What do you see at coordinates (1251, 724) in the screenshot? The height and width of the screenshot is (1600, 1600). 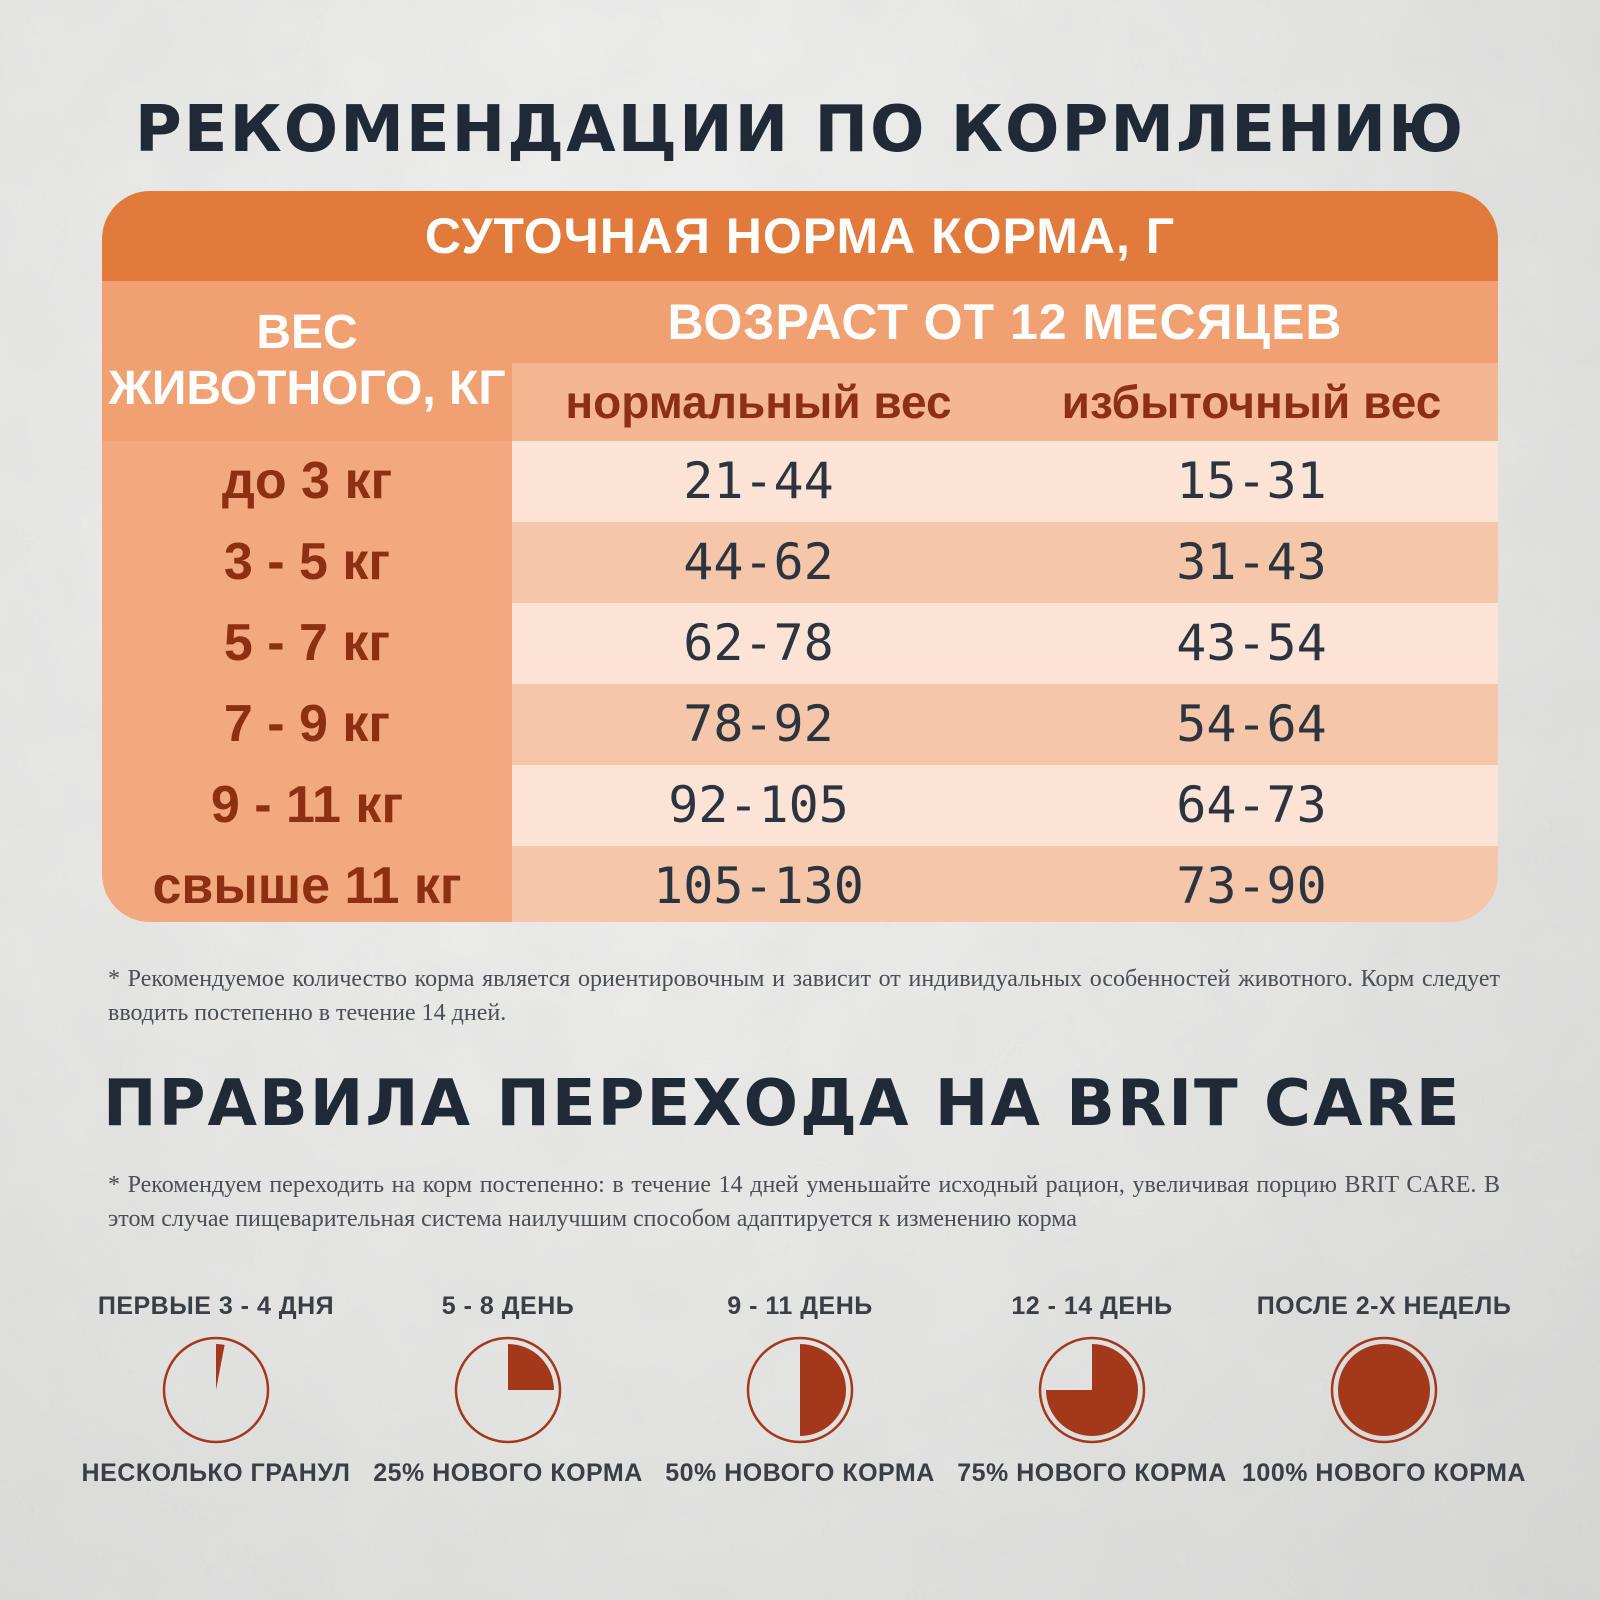 I see `row-over: 54-64` at bounding box center [1251, 724].